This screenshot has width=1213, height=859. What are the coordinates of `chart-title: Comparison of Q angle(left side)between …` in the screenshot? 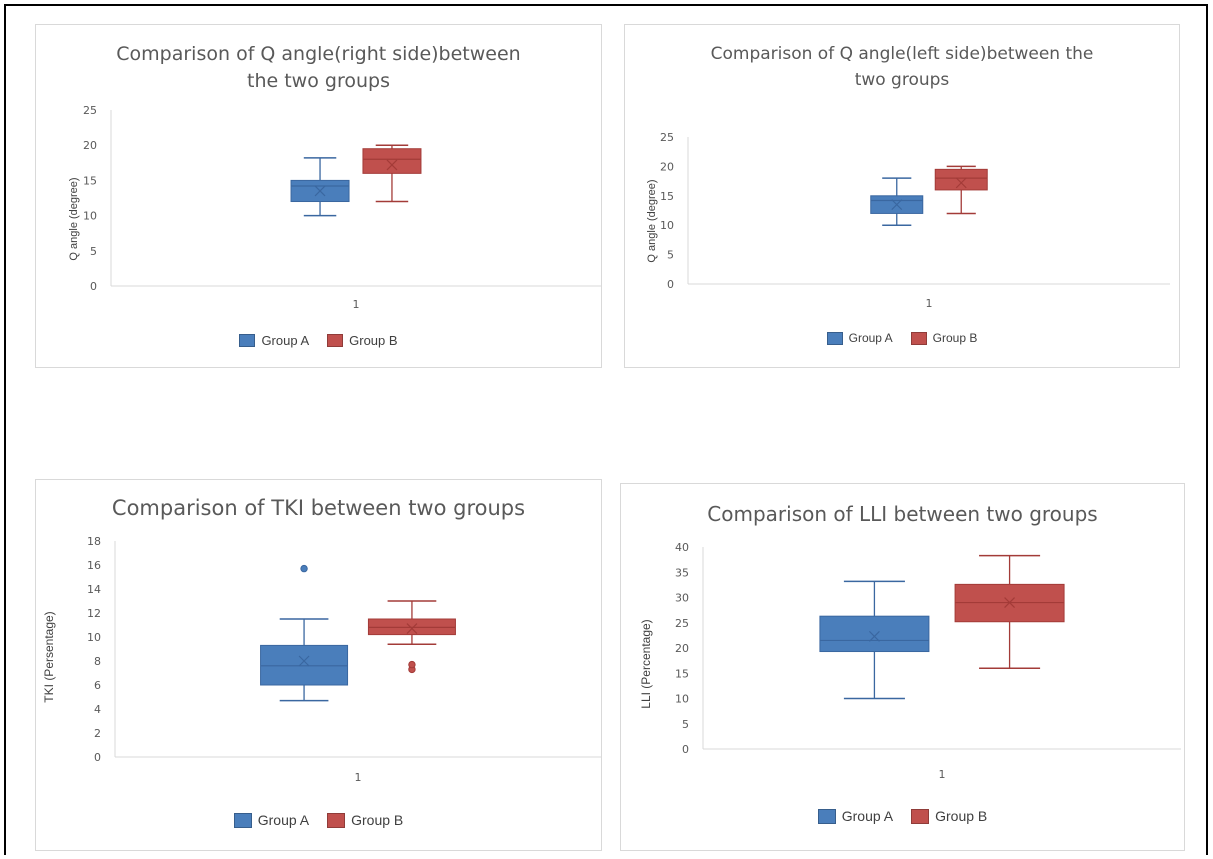 It's located at (902, 67).